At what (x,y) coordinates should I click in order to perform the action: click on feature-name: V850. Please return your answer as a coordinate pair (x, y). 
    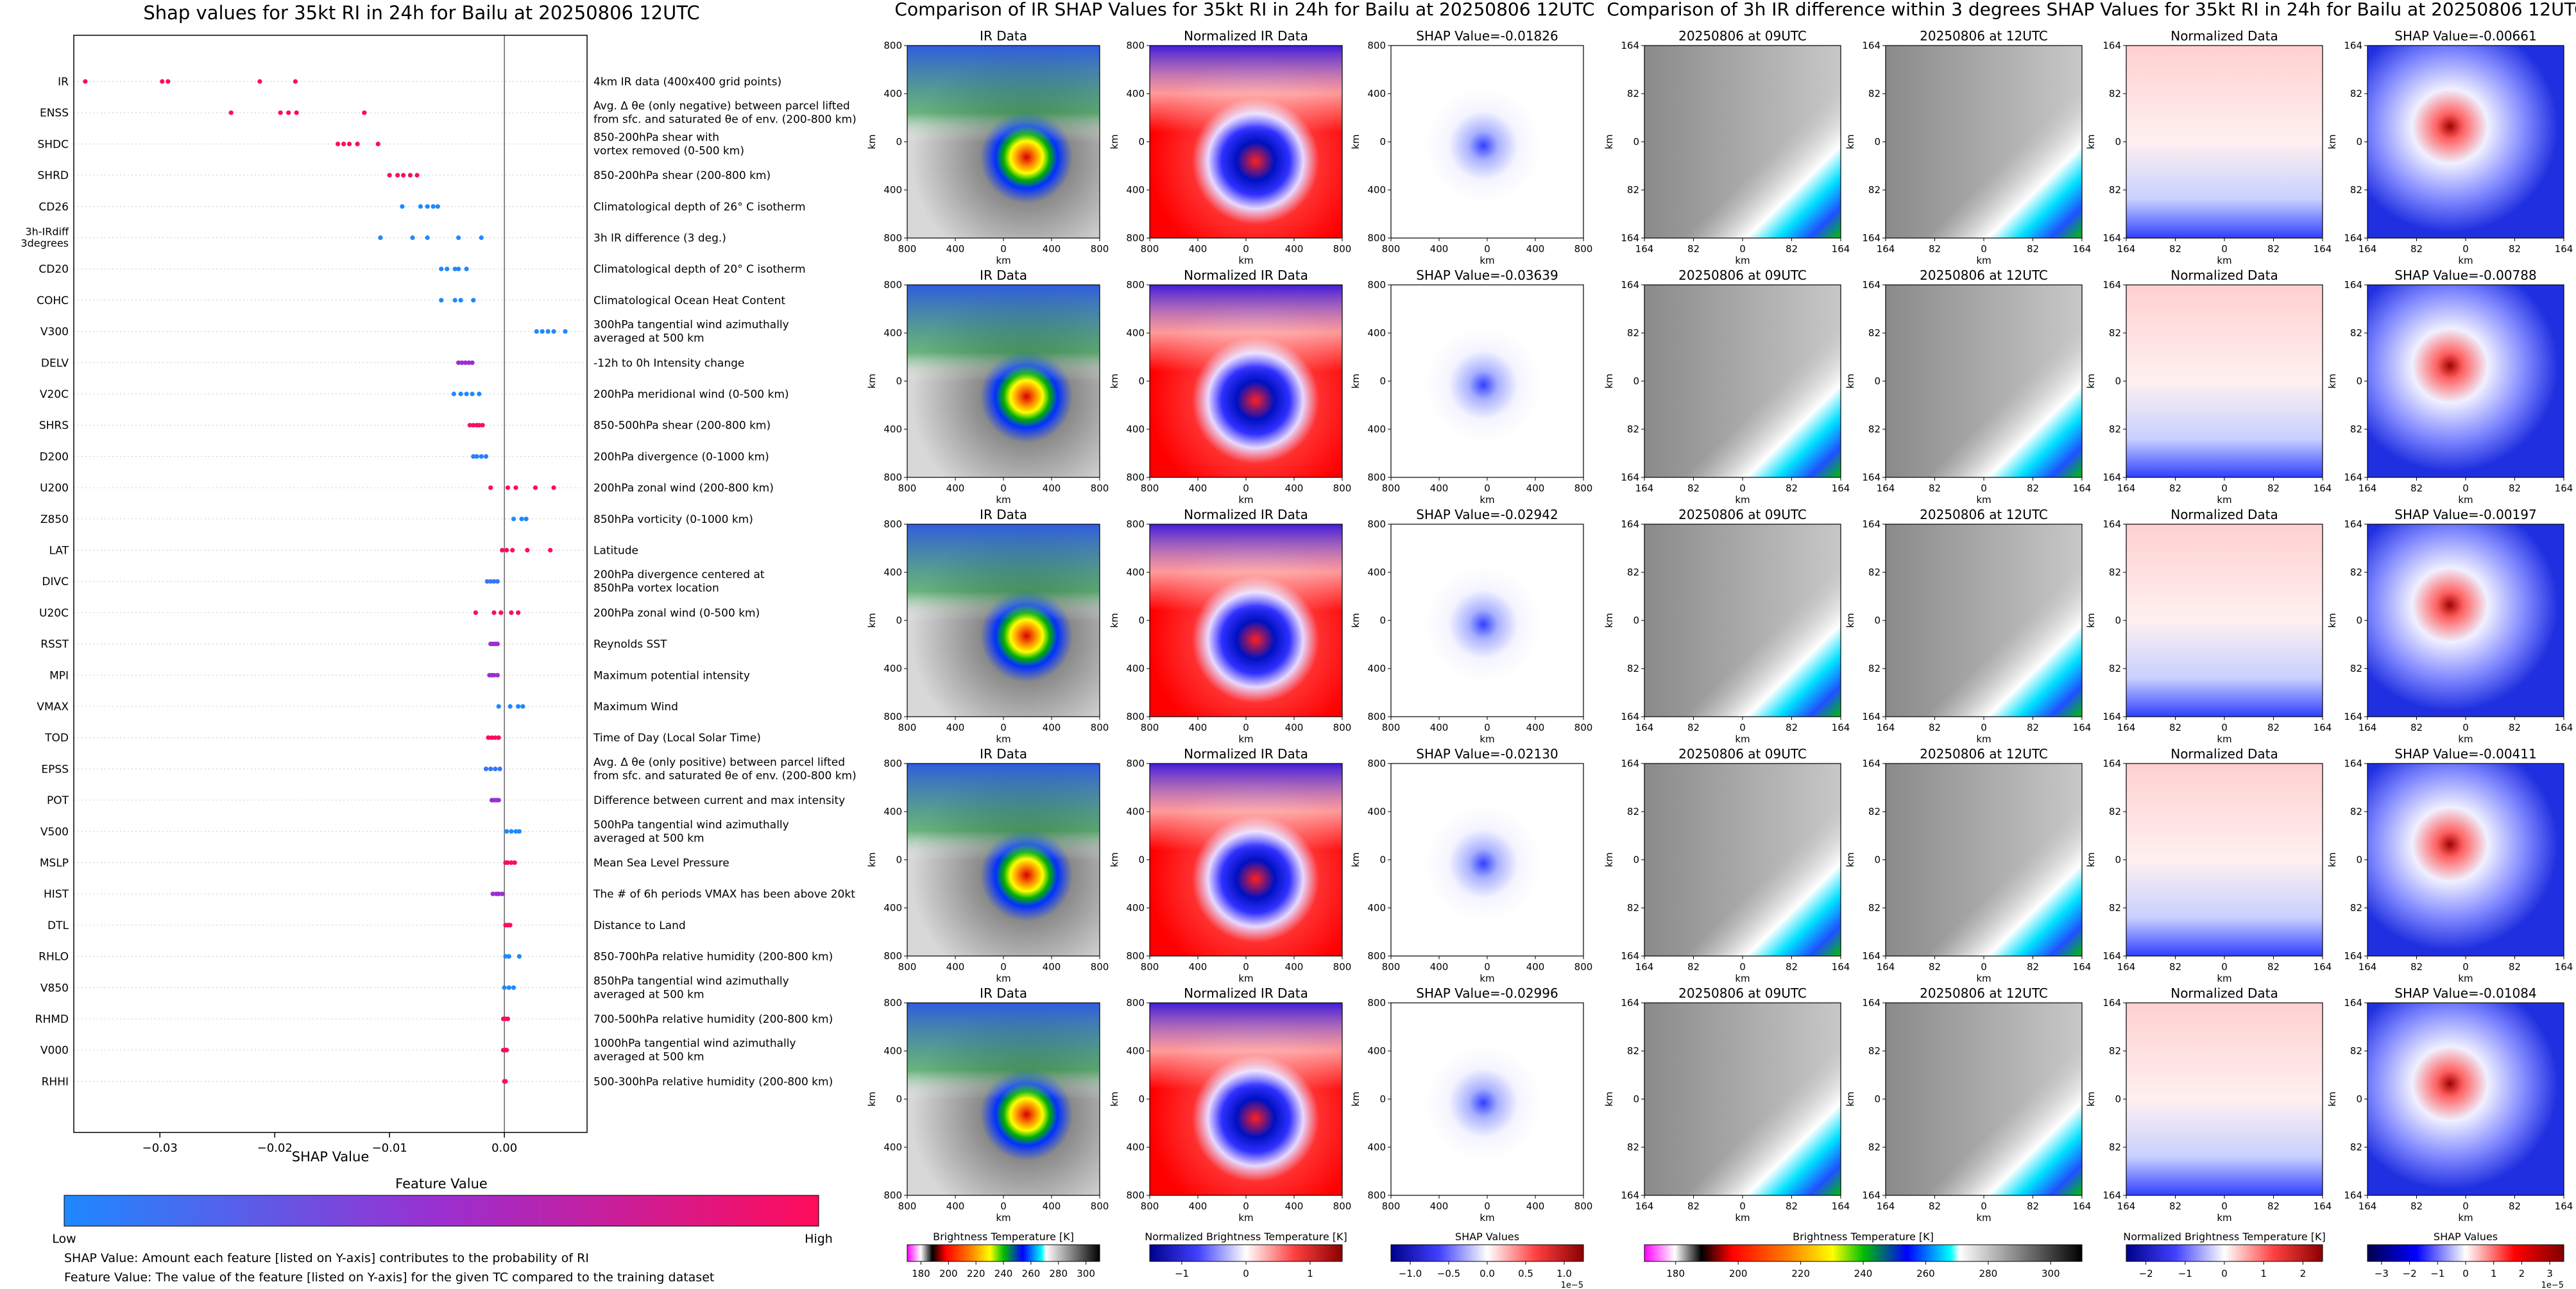
    Looking at the image, I should click on (54, 988).